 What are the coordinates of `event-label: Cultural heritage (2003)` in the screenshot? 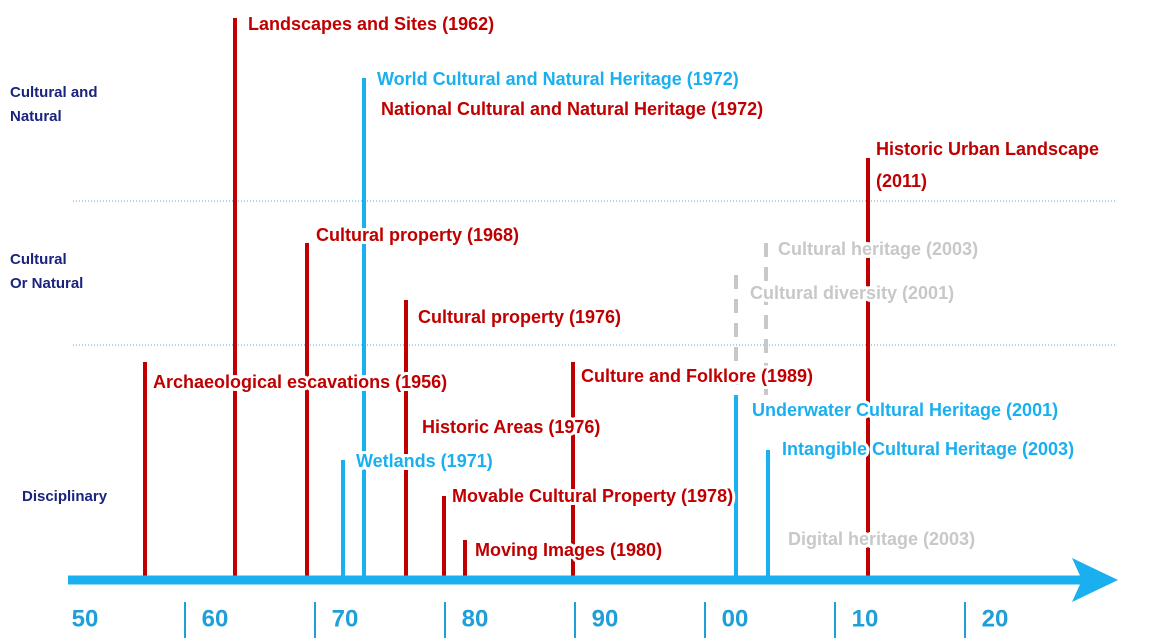 It's located at (878, 249).